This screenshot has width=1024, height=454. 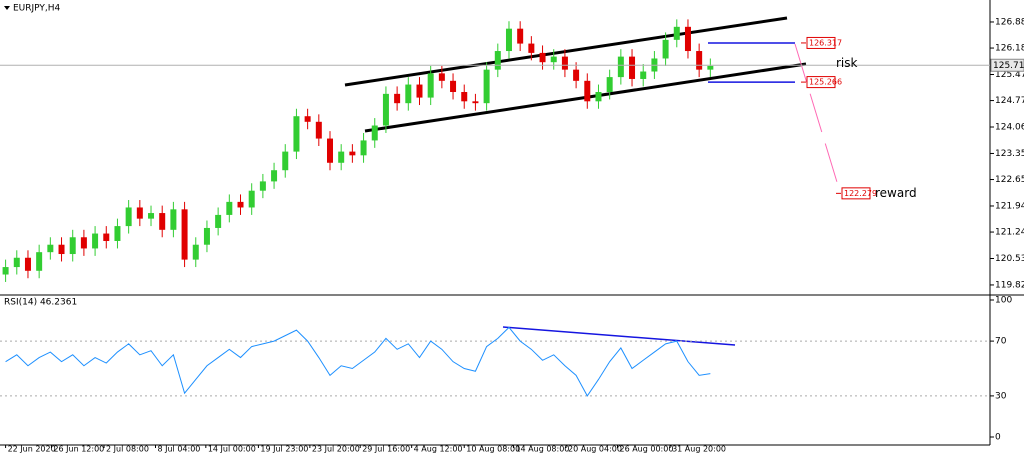 I want to click on rsi-line, so click(x=358, y=361).